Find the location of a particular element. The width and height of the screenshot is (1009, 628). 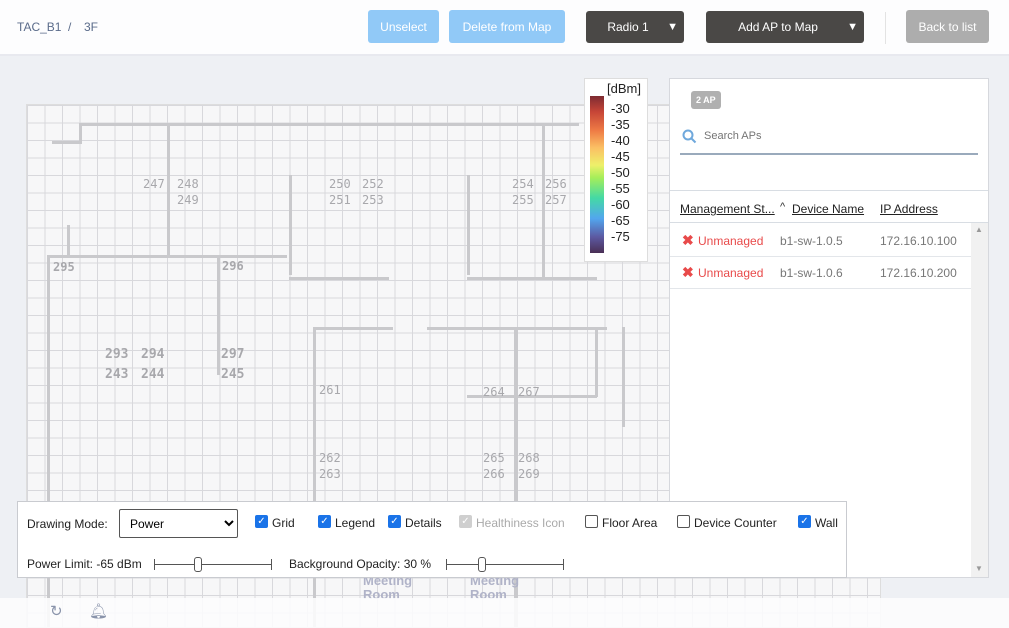

divider is located at coordinates (885, 28).